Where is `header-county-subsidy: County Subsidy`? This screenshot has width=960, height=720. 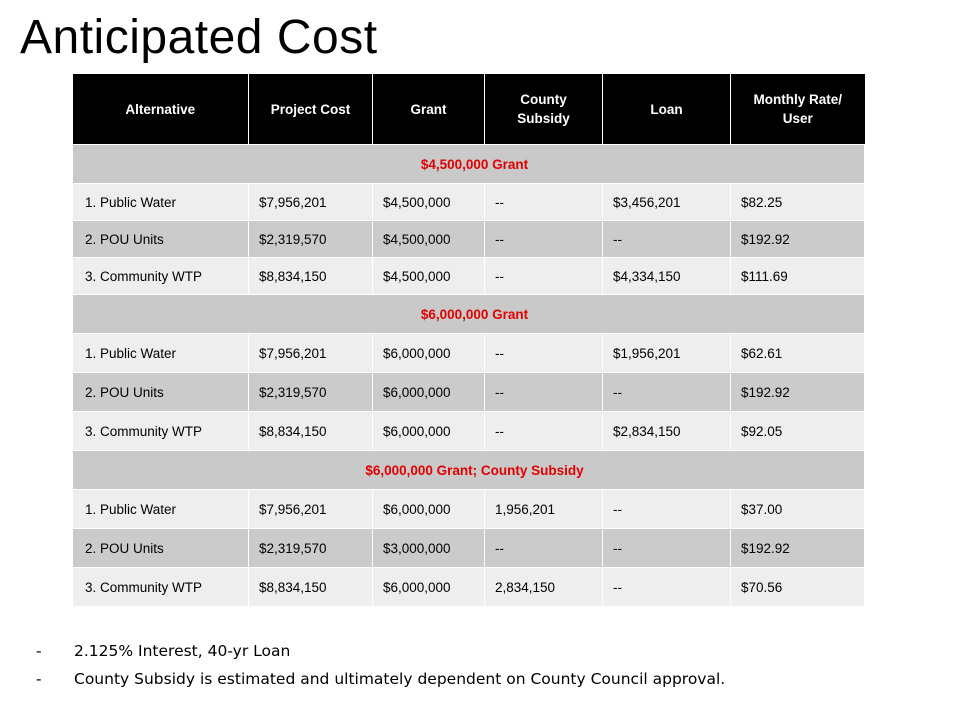
header-county-subsidy: County Subsidy is located at coordinates (543, 109).